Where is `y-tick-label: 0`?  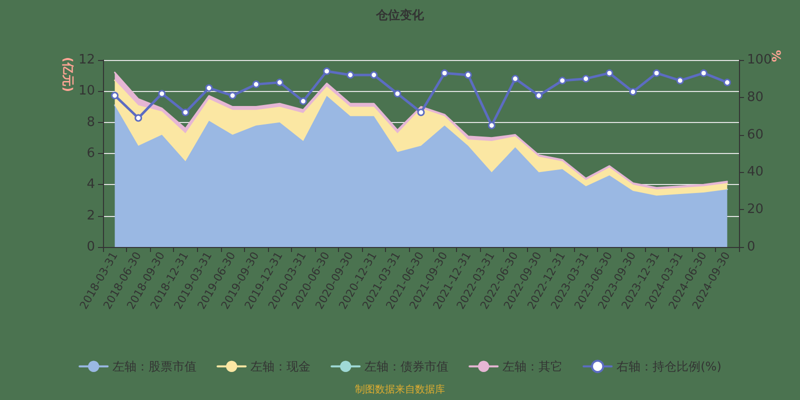 y-tick-label: 0 is located at coordinates (90, 247).